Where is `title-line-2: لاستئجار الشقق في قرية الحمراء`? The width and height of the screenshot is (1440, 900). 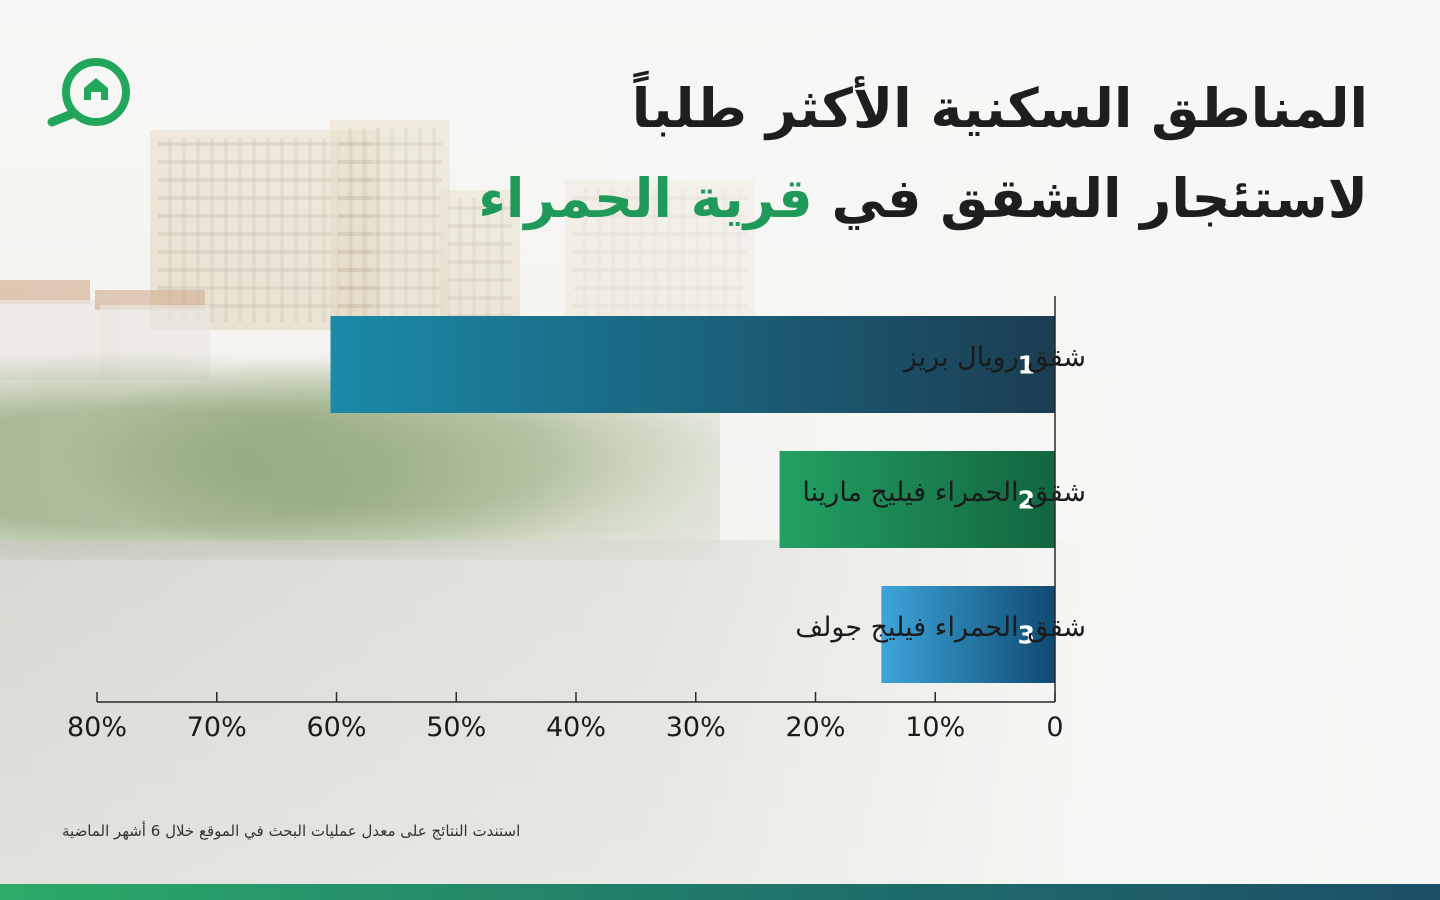 title-line-2: لاستئجار الشقق في قرية الحمراء is located at coordinates (868, 199).